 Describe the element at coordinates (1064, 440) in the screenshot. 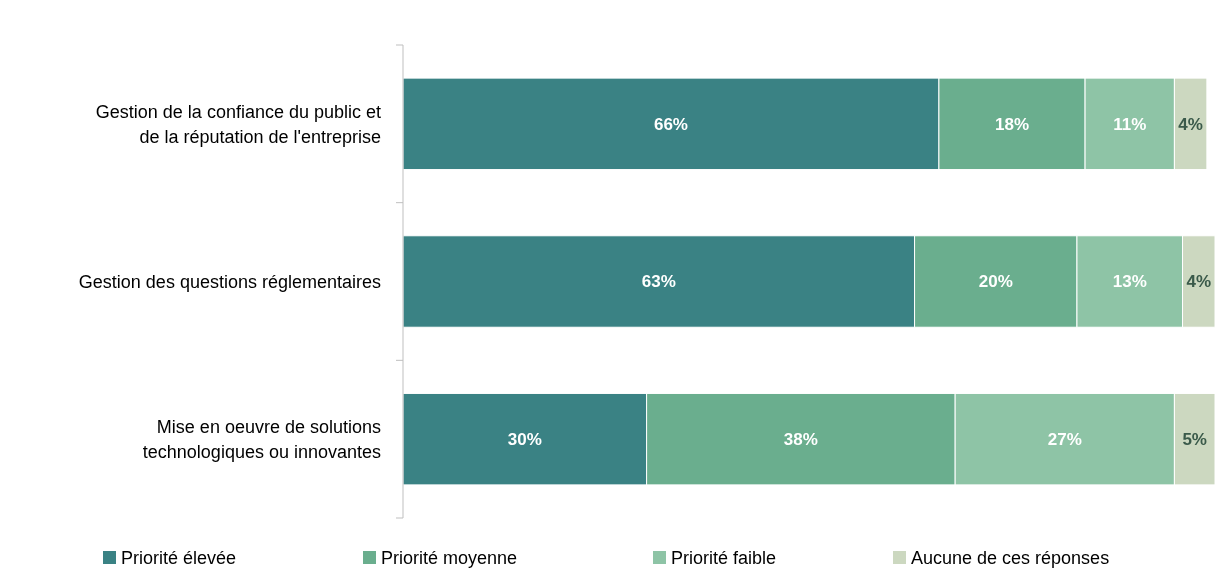

I see `data-label: 27%` at that location.